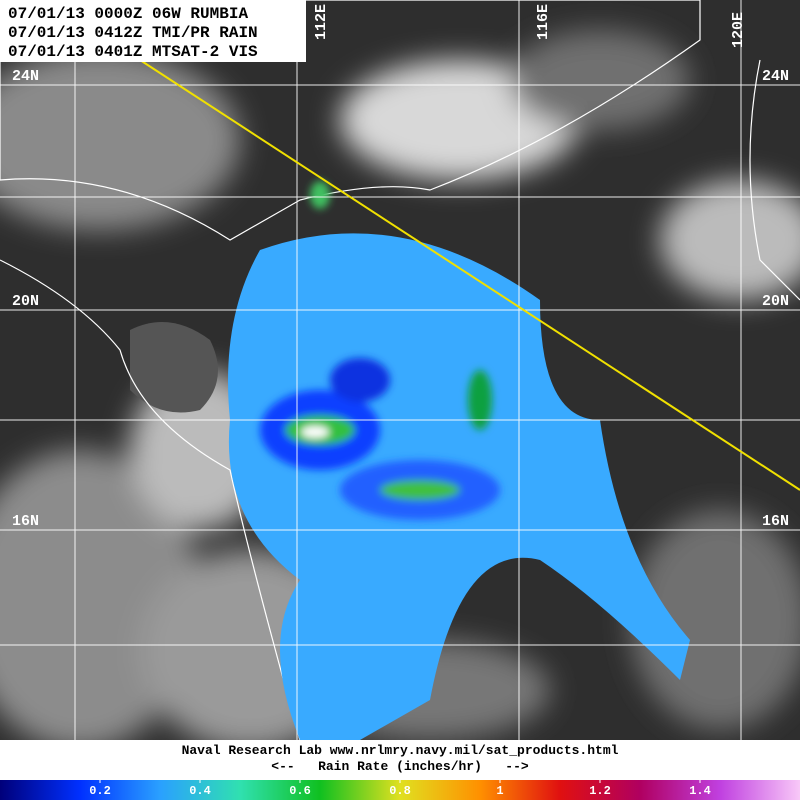  Describe the element at coordinates (174, 367) in the screenshot. I see `hainan` at that location.